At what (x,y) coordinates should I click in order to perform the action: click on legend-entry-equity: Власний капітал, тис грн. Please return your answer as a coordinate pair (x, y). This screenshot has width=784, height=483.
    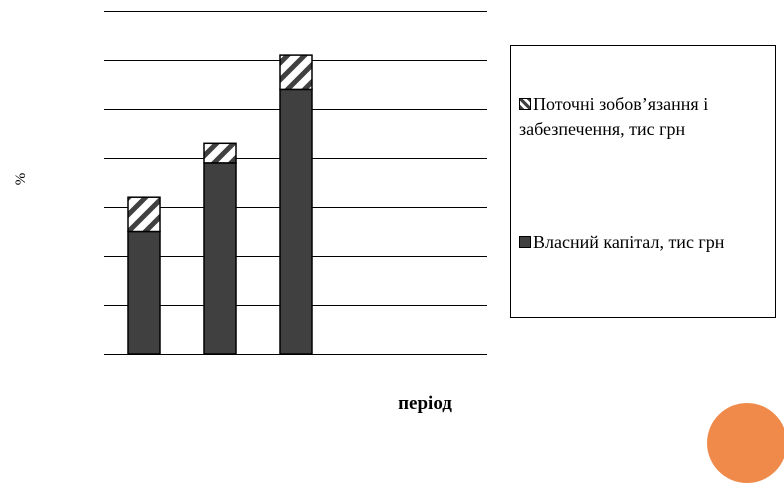
    Looking at the image, I should click on (644, 242).